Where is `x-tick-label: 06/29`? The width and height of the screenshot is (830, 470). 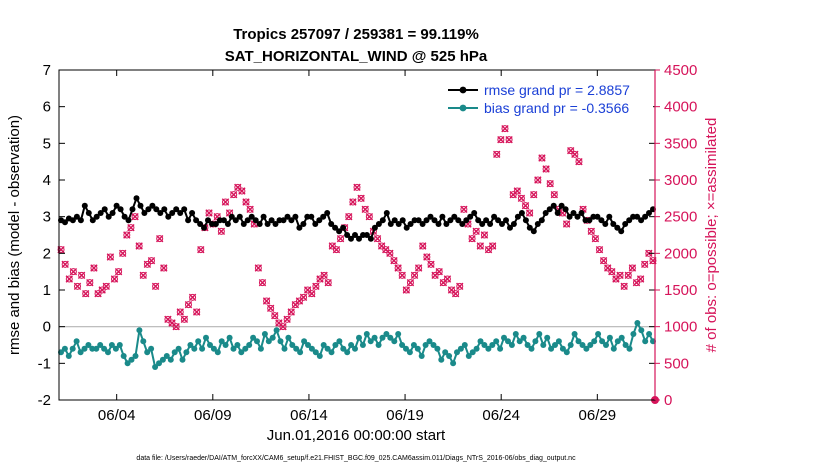
x-tick-label: 06/29 is located at coordinates (598, 415).